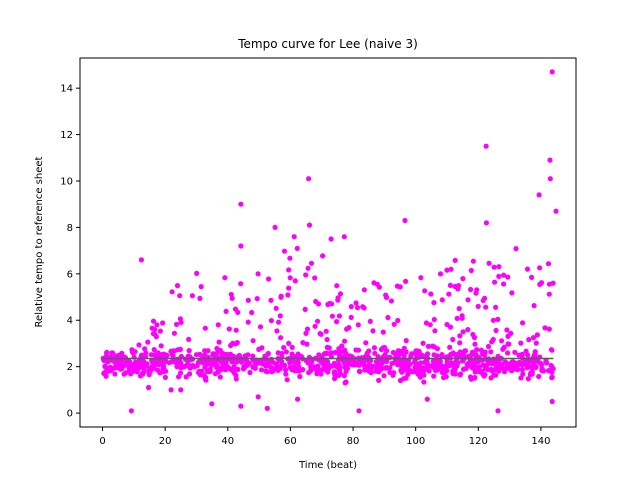  I want to click on y-tick-label: 4, so click(70, 321).